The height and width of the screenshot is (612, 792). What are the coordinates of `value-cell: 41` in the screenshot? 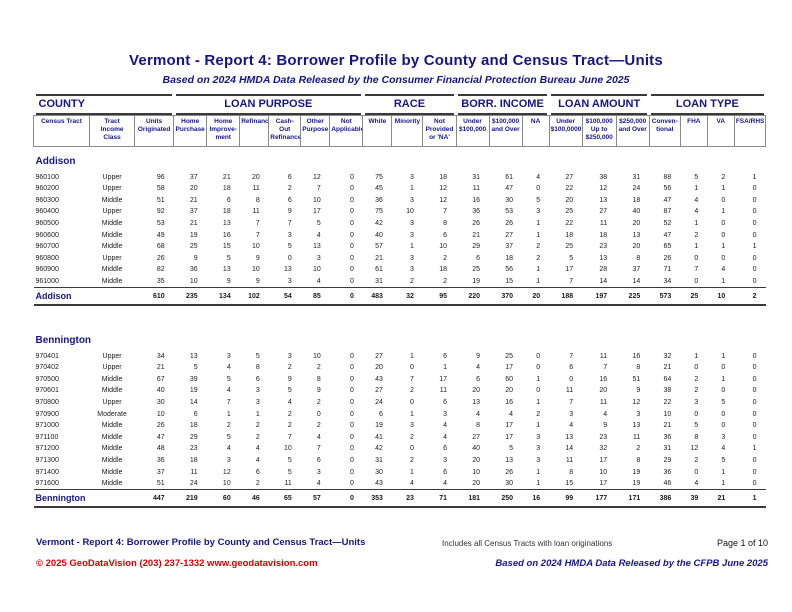 It's located at (379, 437).